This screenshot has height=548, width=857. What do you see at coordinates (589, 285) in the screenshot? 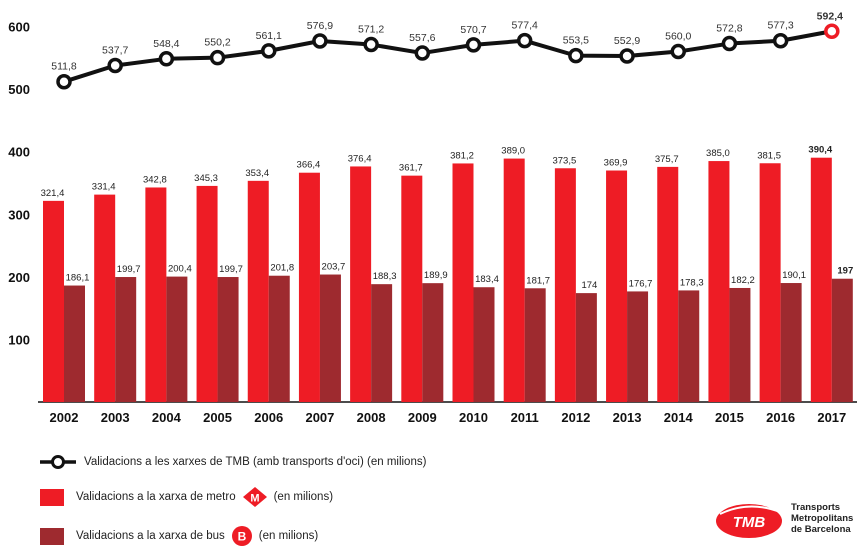
I see `bus-value-label: 174` at bounding box center [589, 285].